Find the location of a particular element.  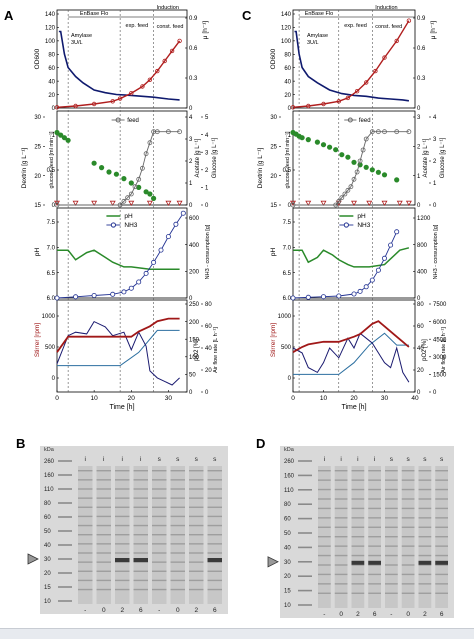

gel-marker-label: 40 is located at coordinates (287, 548).